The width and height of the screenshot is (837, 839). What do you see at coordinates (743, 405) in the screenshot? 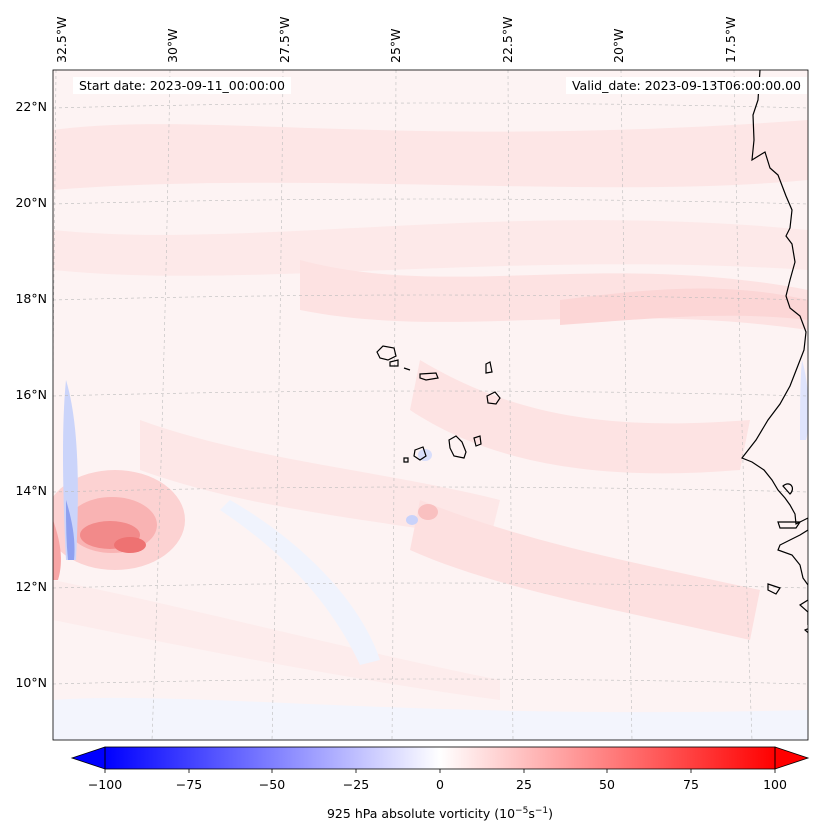
I see `meridian-17-5w` at bounding box center [743, 405].